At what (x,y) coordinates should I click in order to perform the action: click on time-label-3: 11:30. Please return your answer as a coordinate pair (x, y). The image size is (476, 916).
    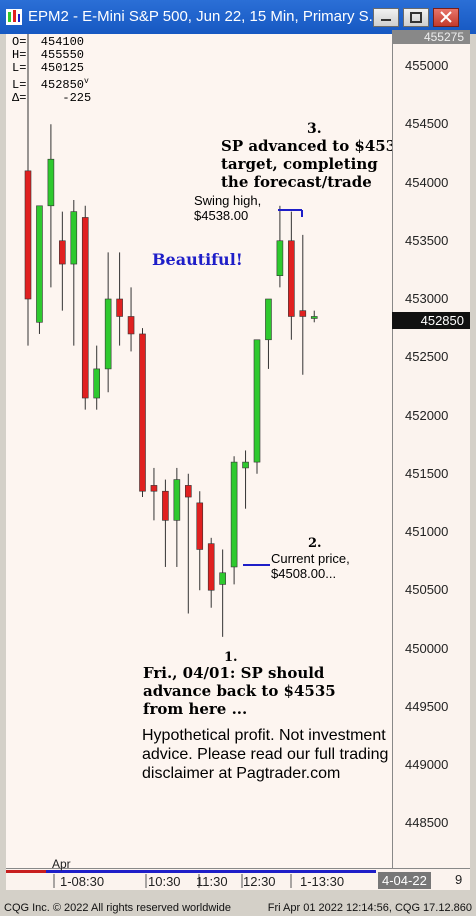
    Looking at the image, I should click on (212, 881).